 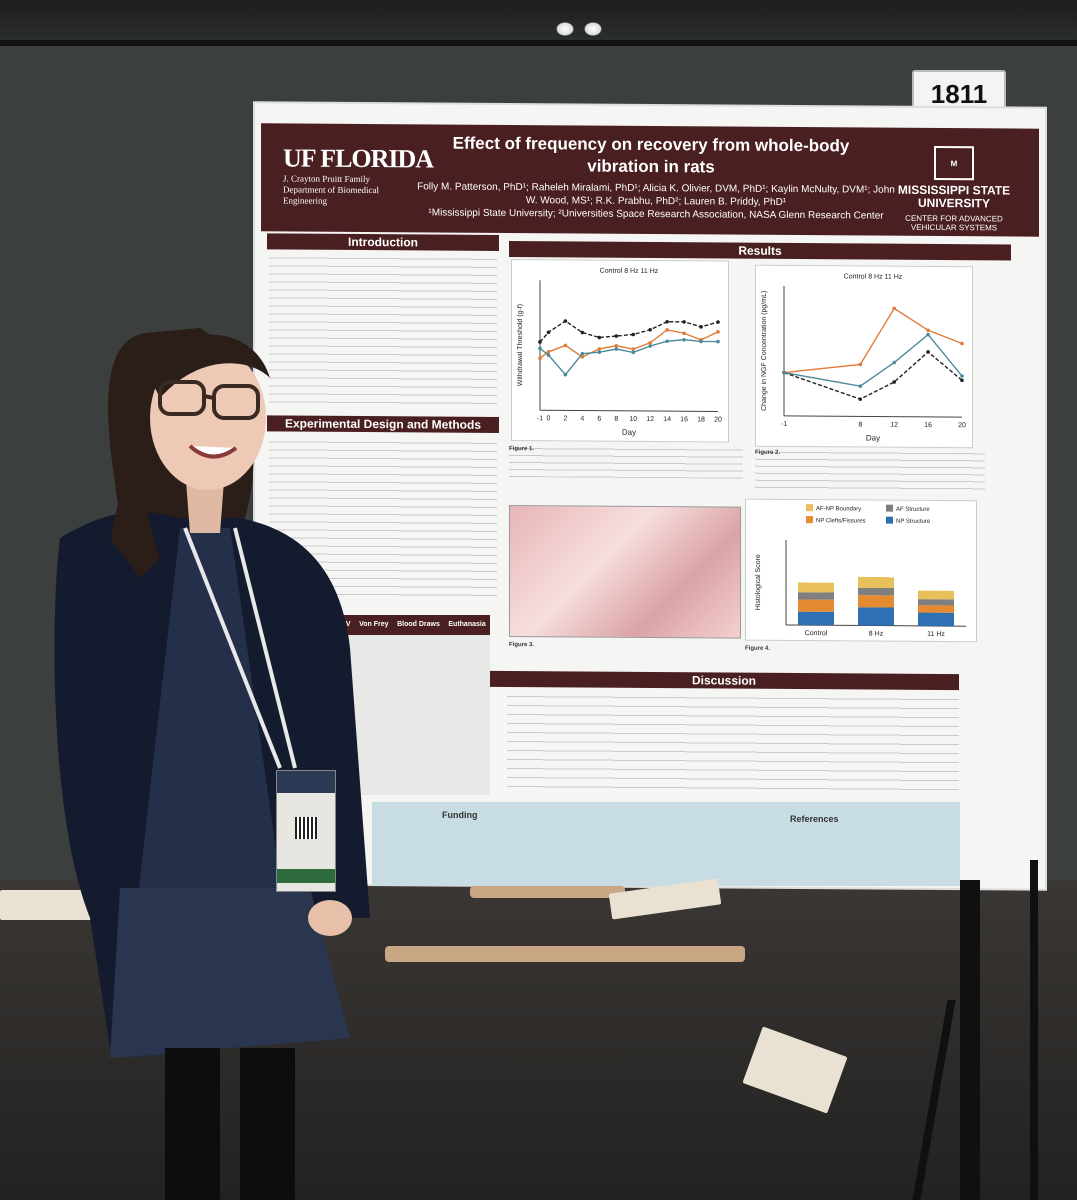 What do you see at coordinates (306, 831) in the screenshot?
I see `name-badge` at bounding box center [306, 831].